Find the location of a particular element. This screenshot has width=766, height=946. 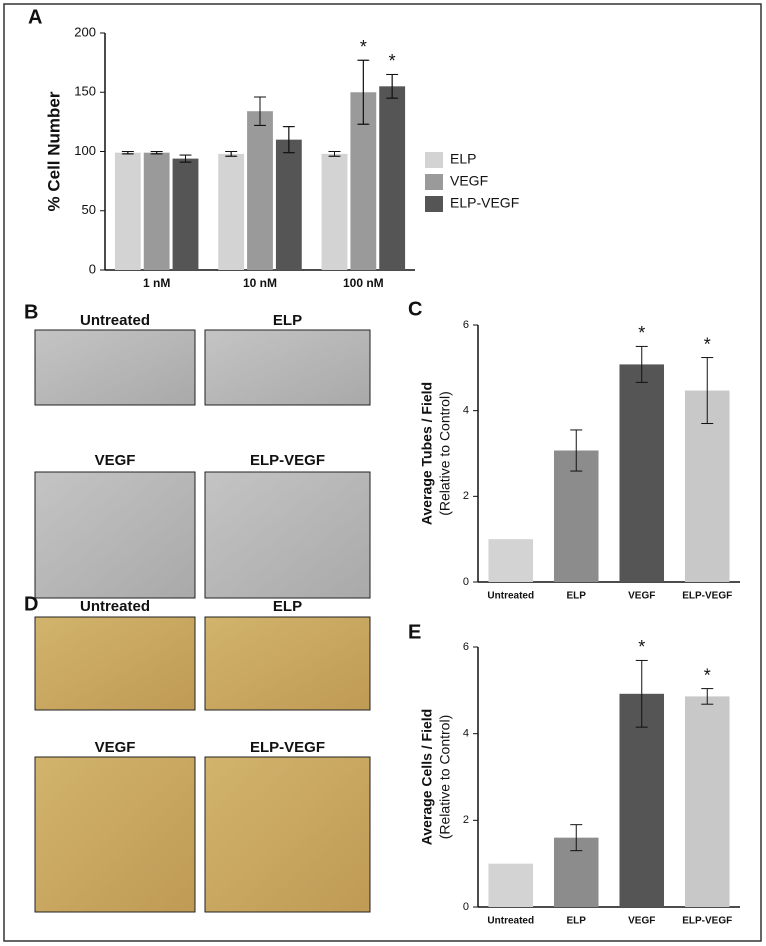

y-tick-label: 50 is located at coordinates (89, 209).